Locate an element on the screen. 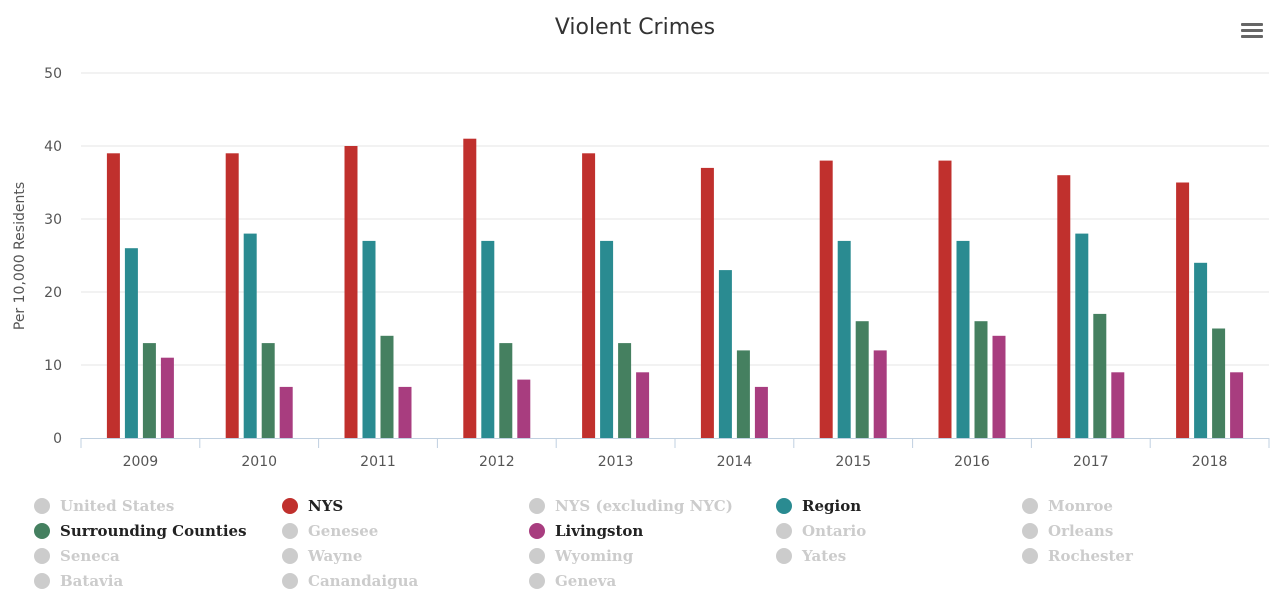 The width and height of the screenshot is (1271, 593). legend-item-nys: NYS is located at coordinates (312, 506).